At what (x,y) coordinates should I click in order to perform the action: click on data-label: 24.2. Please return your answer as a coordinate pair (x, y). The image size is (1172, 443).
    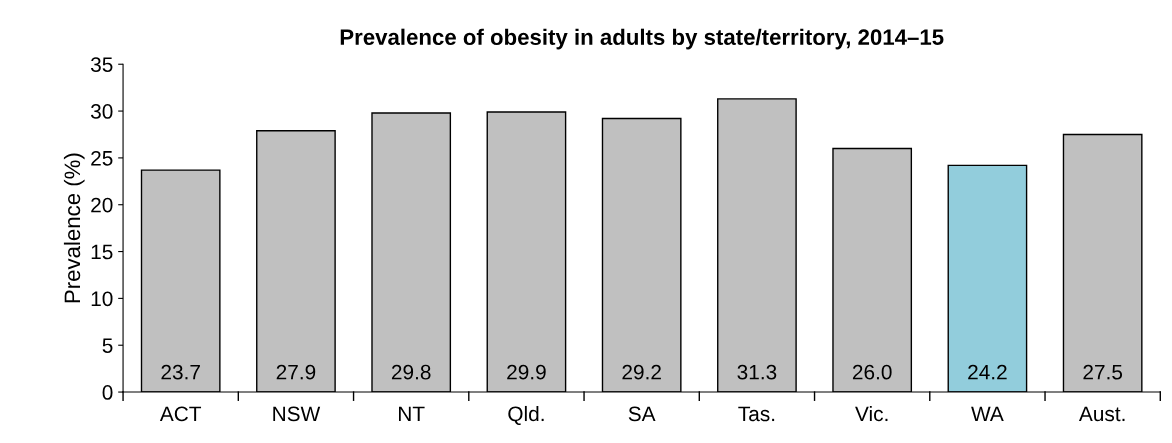
    Looking at the image, I should click on (987, 372).